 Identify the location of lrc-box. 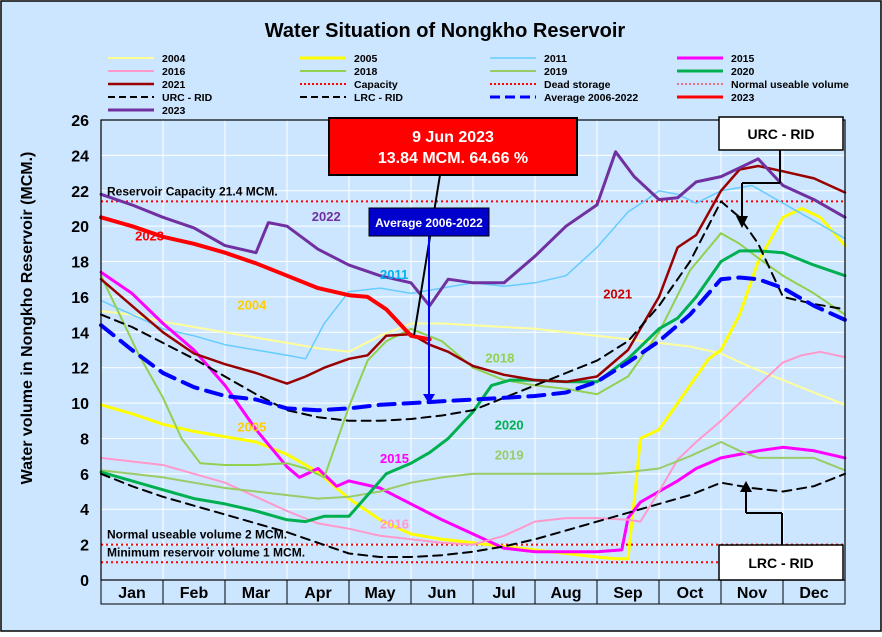
(781, 562).